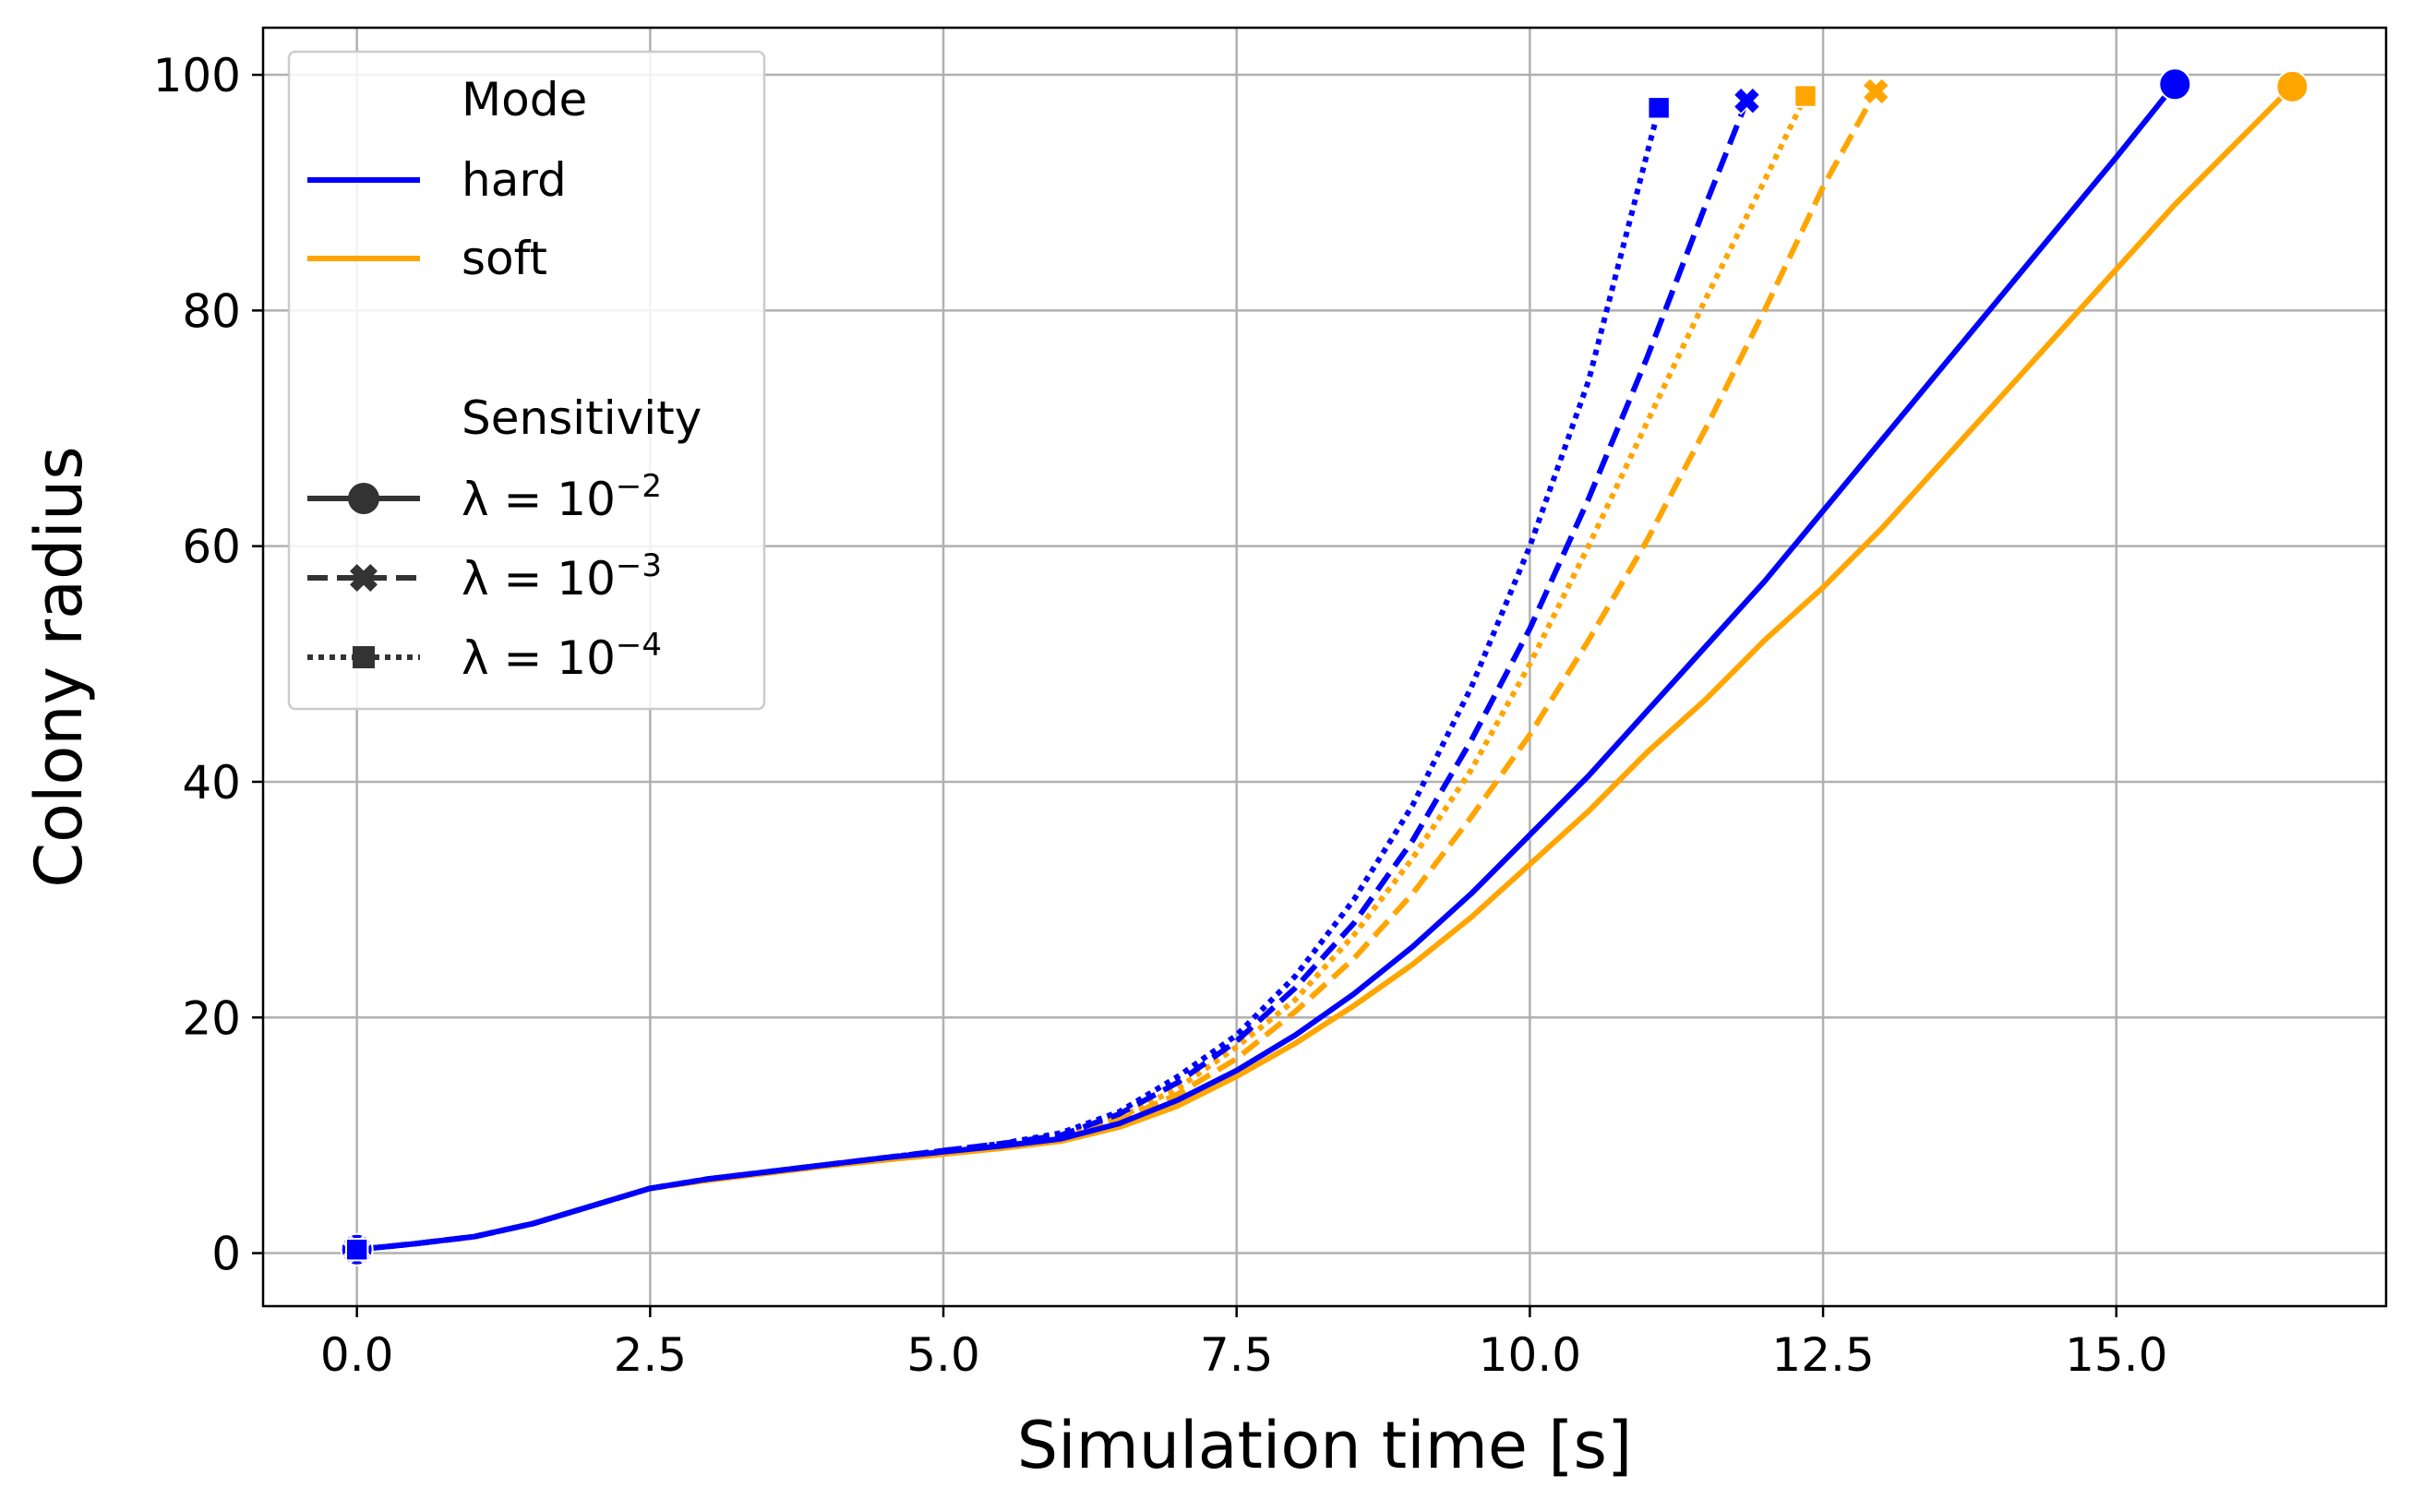 The width and height of the screenshot is (2435, 1512). I want to click on x-tick-label: 0.0, so click(357, 1355).